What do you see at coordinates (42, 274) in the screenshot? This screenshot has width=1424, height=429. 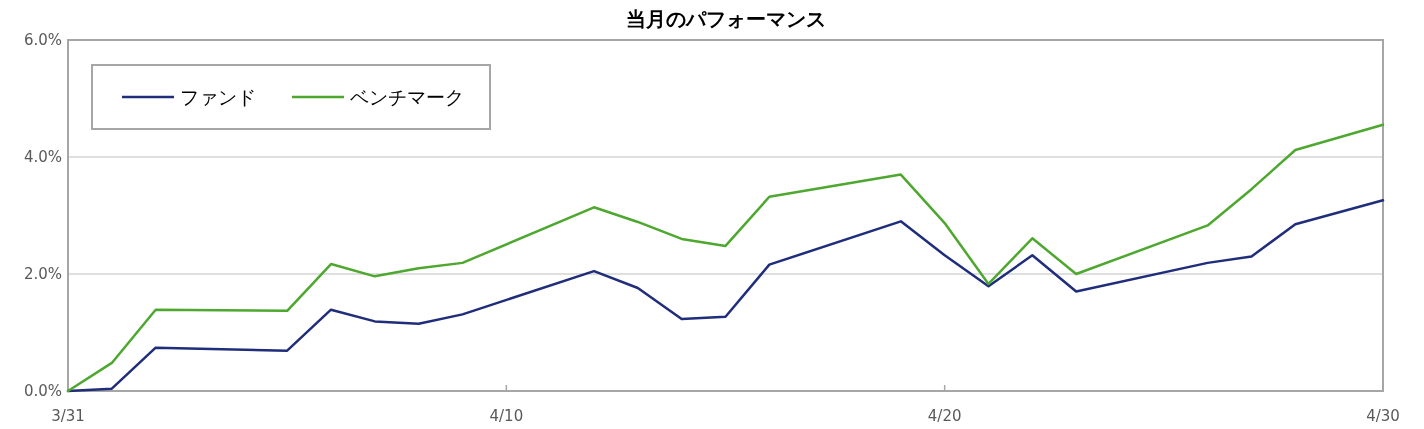 I see `y-tick-label: 2.0%` at bounding box center [42, 274].